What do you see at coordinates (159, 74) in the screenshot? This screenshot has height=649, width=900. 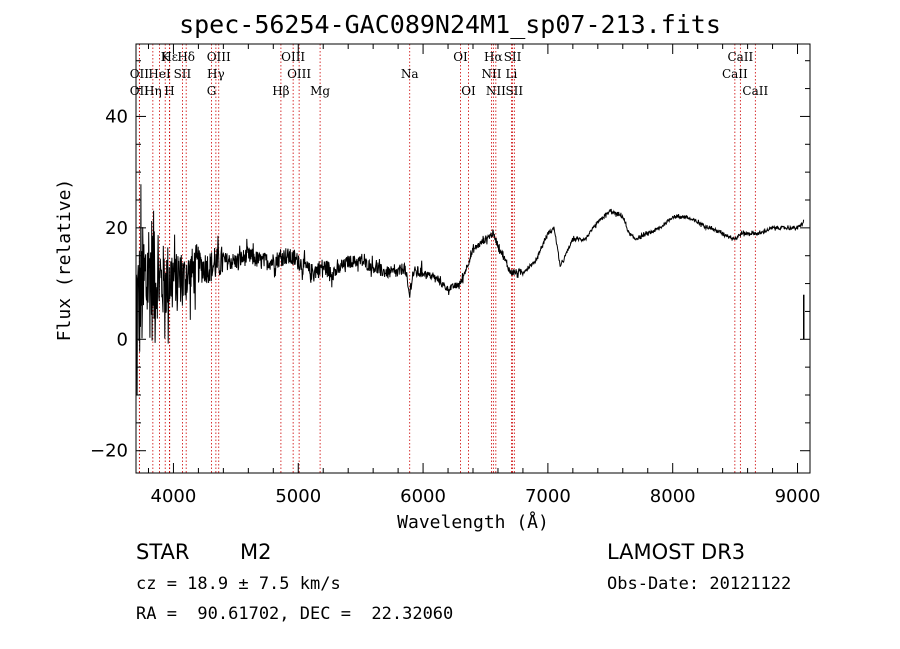 I see `line-marker-label: HeI` at bounding box center [159, 74].